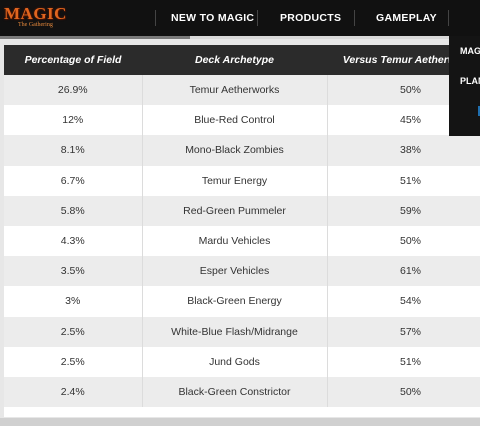  Describe the element at coordinates (234, 60) in the screenshot. I see `header-deck-archetype: Deck Archetype` at that location.